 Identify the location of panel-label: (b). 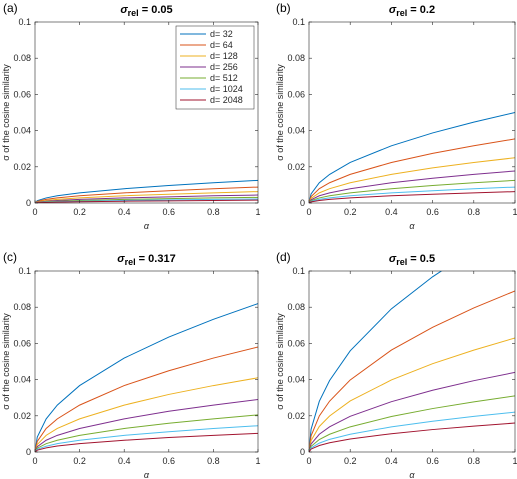
(283, 8).